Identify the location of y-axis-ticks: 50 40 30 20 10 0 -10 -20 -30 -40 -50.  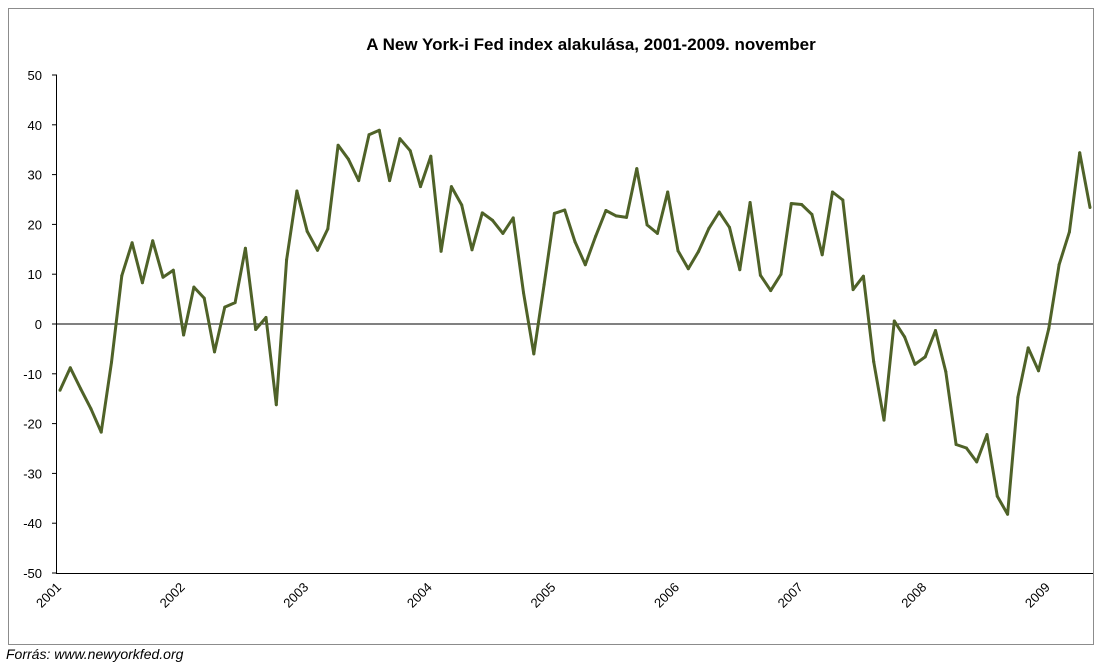
(40, 324).